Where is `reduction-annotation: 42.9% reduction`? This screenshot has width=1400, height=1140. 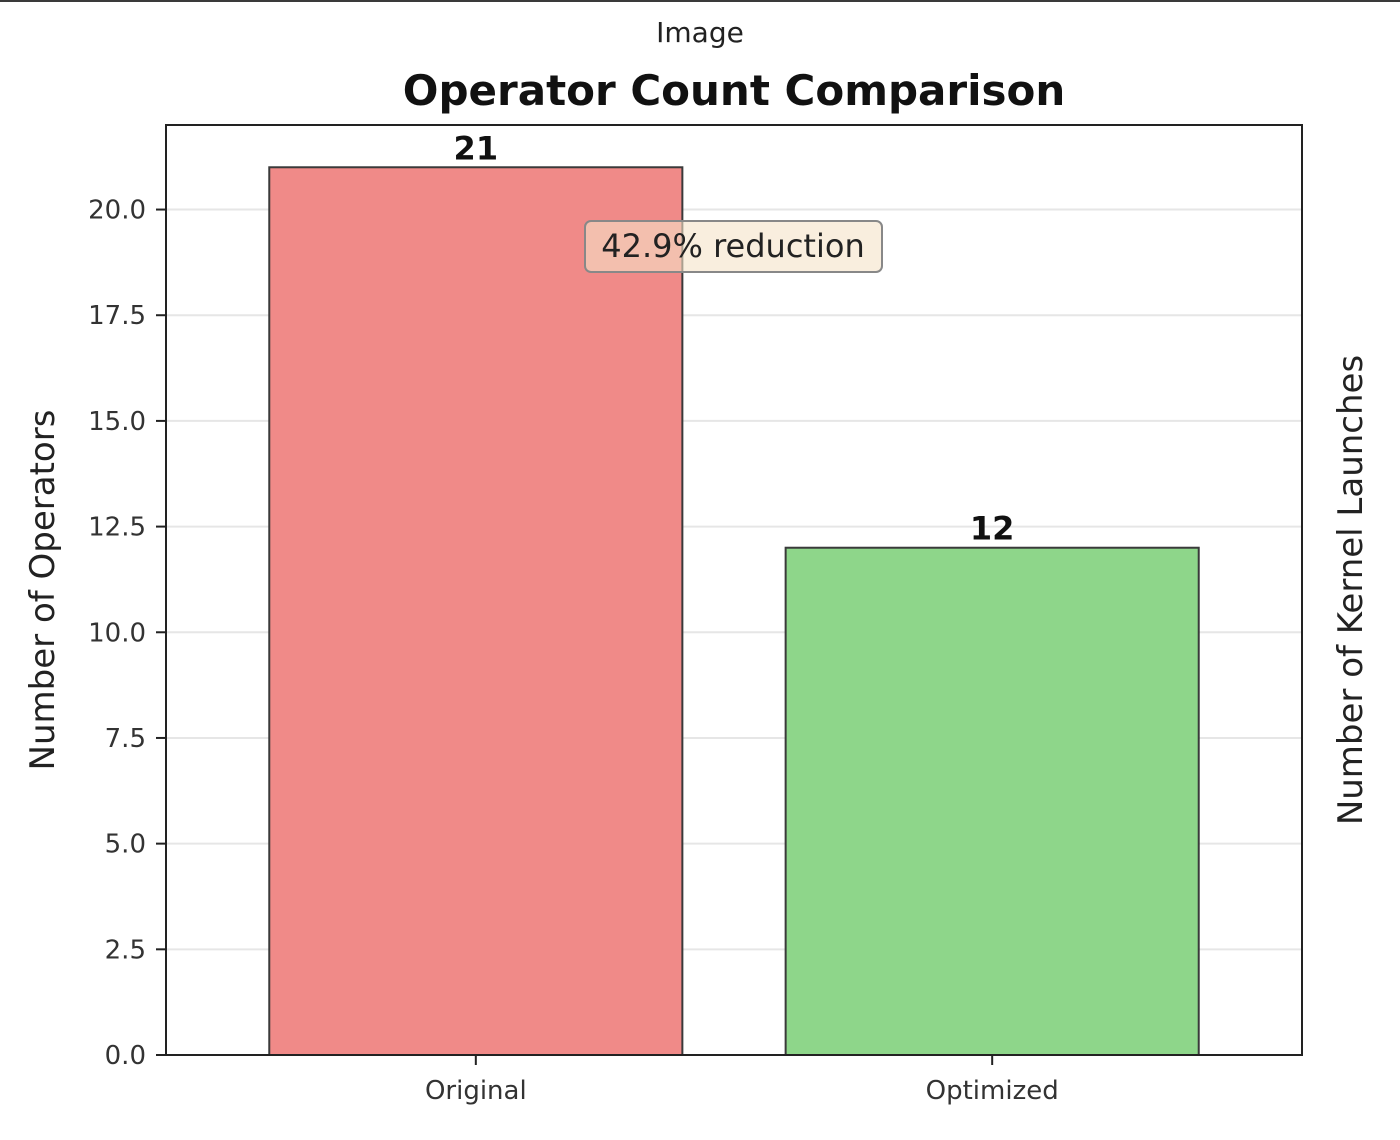
reduction-annotation: 42.9% reduction is located at coordinates (733, 246).